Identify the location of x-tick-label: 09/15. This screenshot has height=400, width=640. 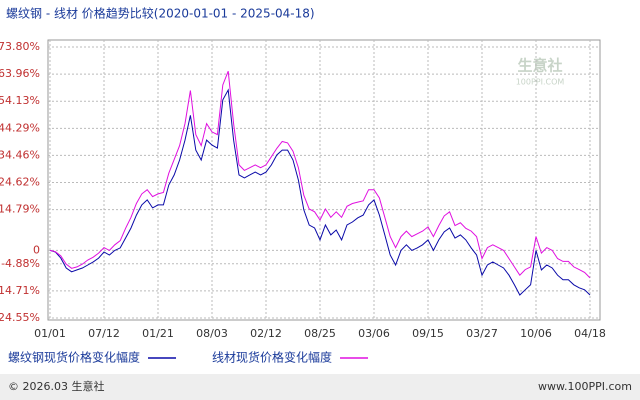
(428, 333).